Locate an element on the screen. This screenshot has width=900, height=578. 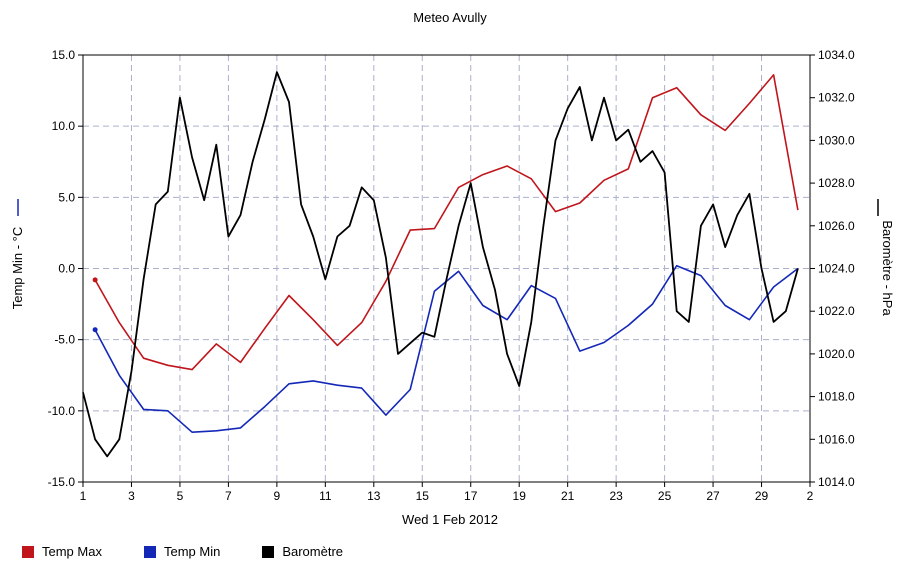
y-right-tick-label: 1034.0 is located at coordinates (836, 55).